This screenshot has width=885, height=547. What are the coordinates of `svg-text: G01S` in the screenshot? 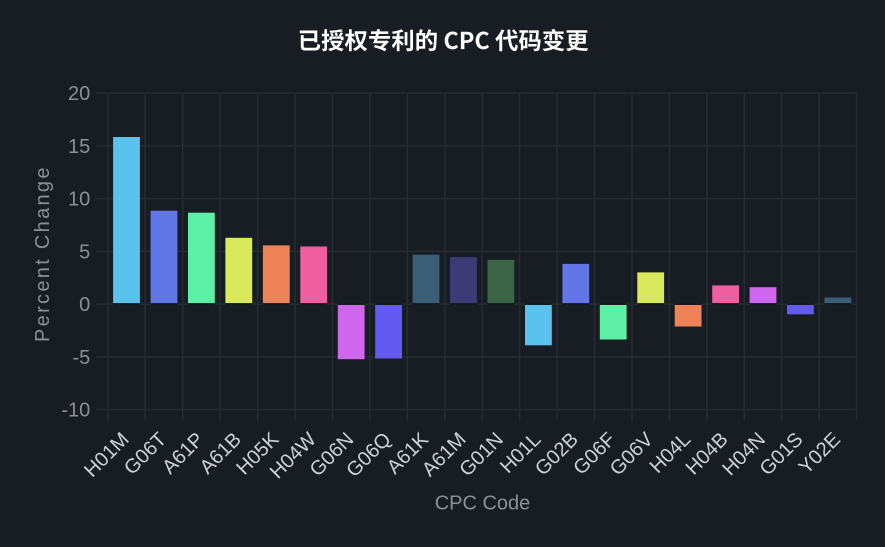 It's located at (782, 454).